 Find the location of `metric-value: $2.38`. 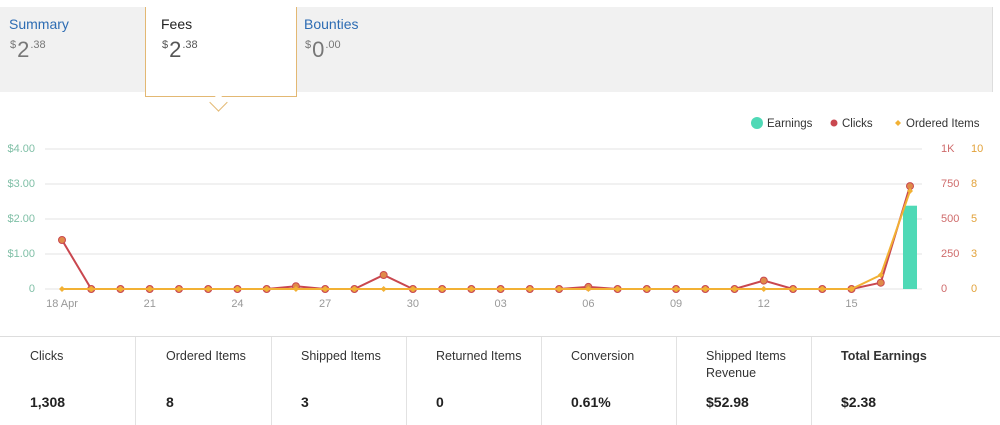

metric-value: $2.38 is located at coordinates (859, 402).